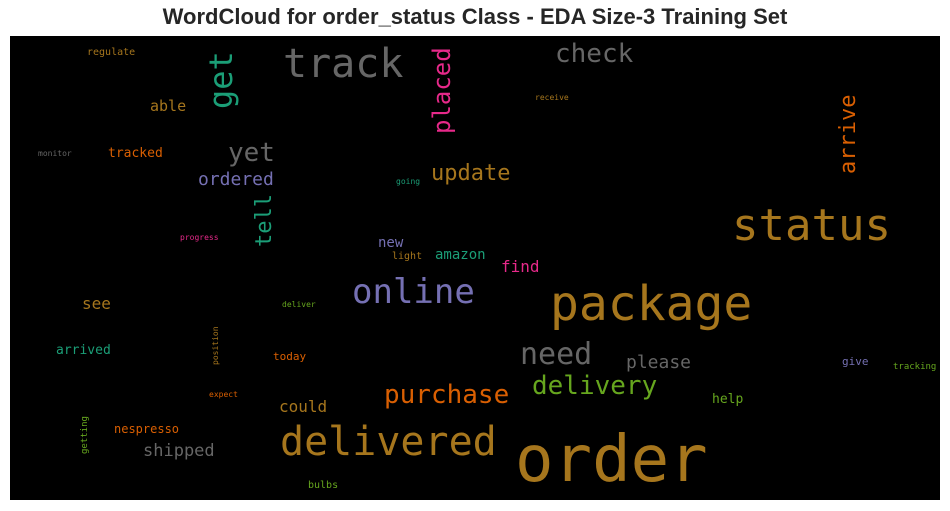 The width and height of the screenshot is (950, 511). Describe the element at coordinates (111, 52) in the screenshot. I see `word-regulate: regulate` at that location.